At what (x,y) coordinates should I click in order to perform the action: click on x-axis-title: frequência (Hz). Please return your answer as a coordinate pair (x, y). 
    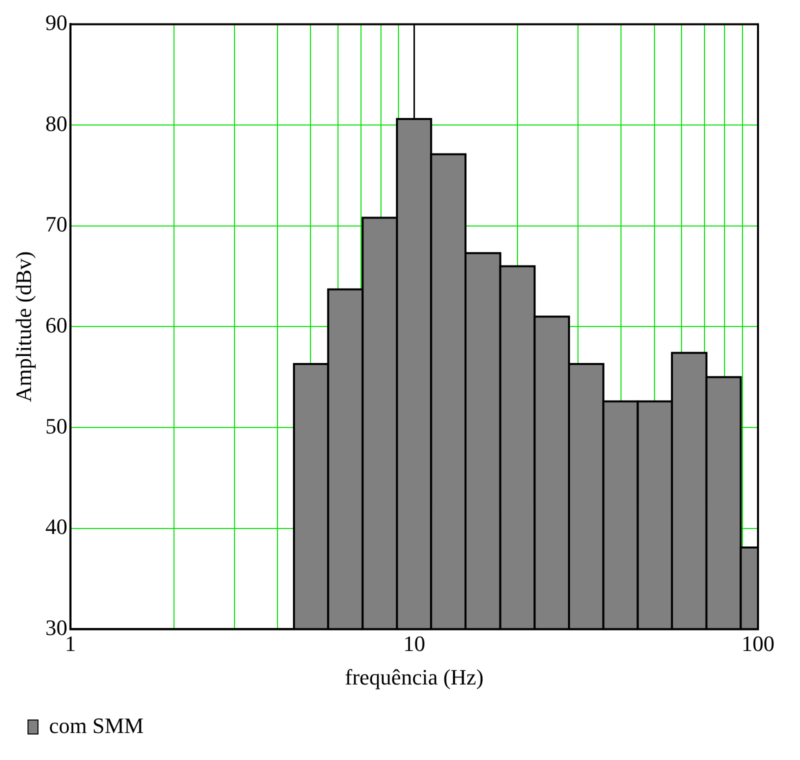
    Looking at the image, I should click on (414, 677).